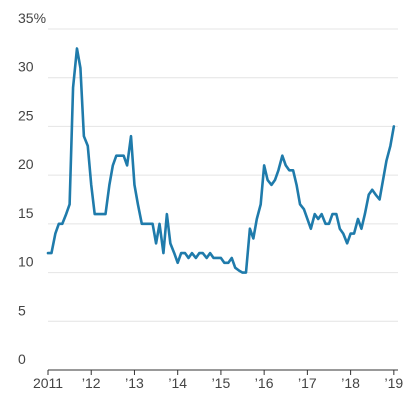 The height and width of the screenshot is (406, 420). I want to click on y-tick-label: 25, so click(26, 115).